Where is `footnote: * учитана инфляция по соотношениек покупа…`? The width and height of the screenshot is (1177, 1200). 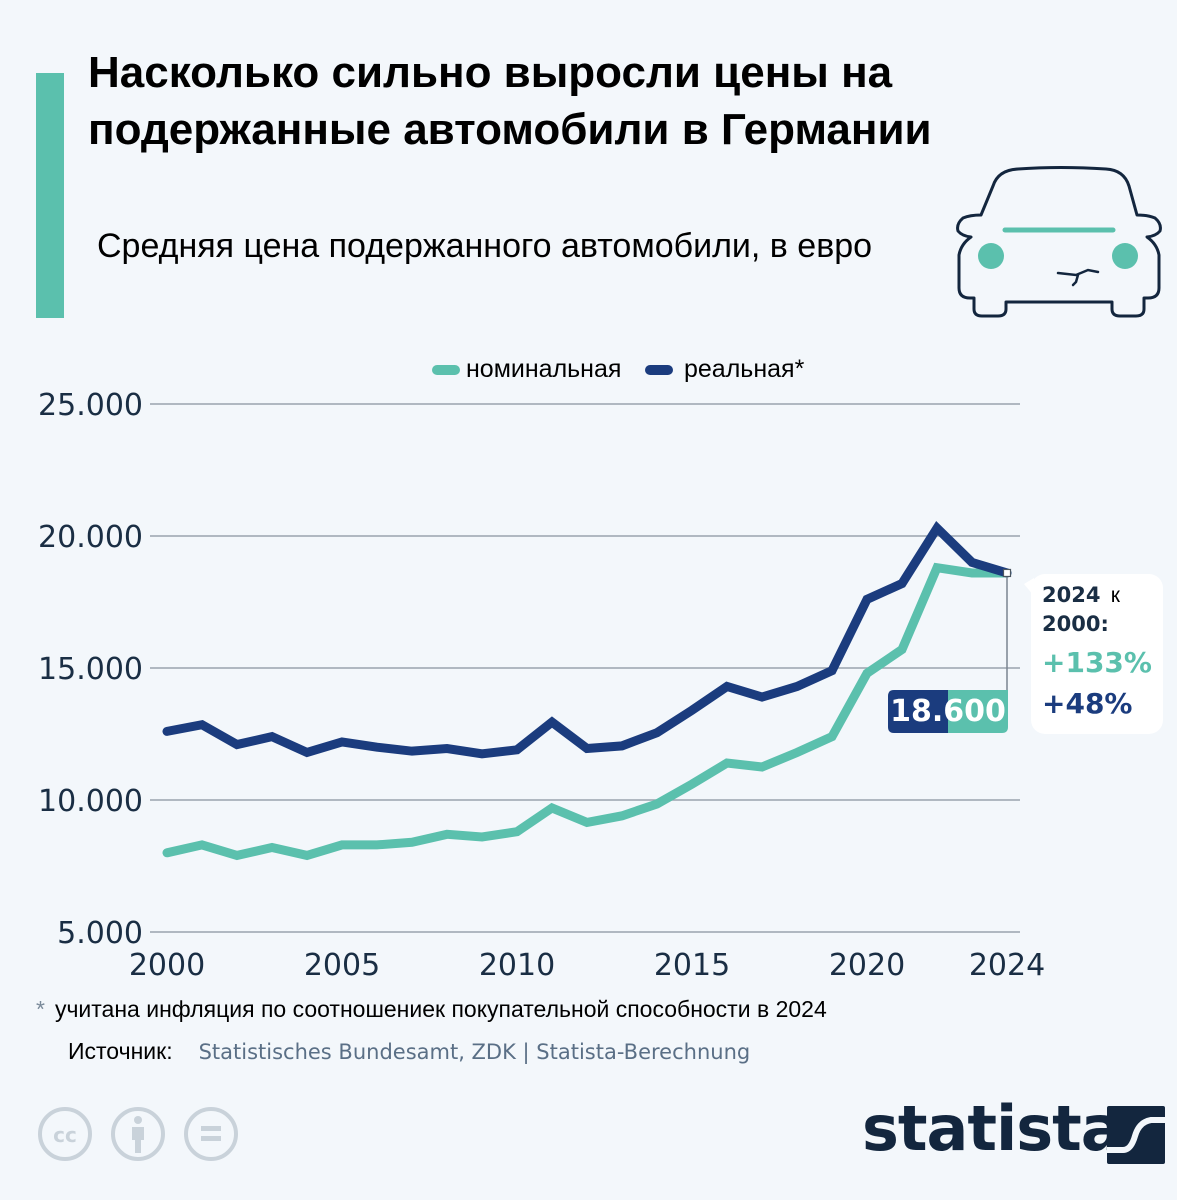 footnote: * учитана инфляция по соотношениек покупа… is located at coordinates (431, 1009).